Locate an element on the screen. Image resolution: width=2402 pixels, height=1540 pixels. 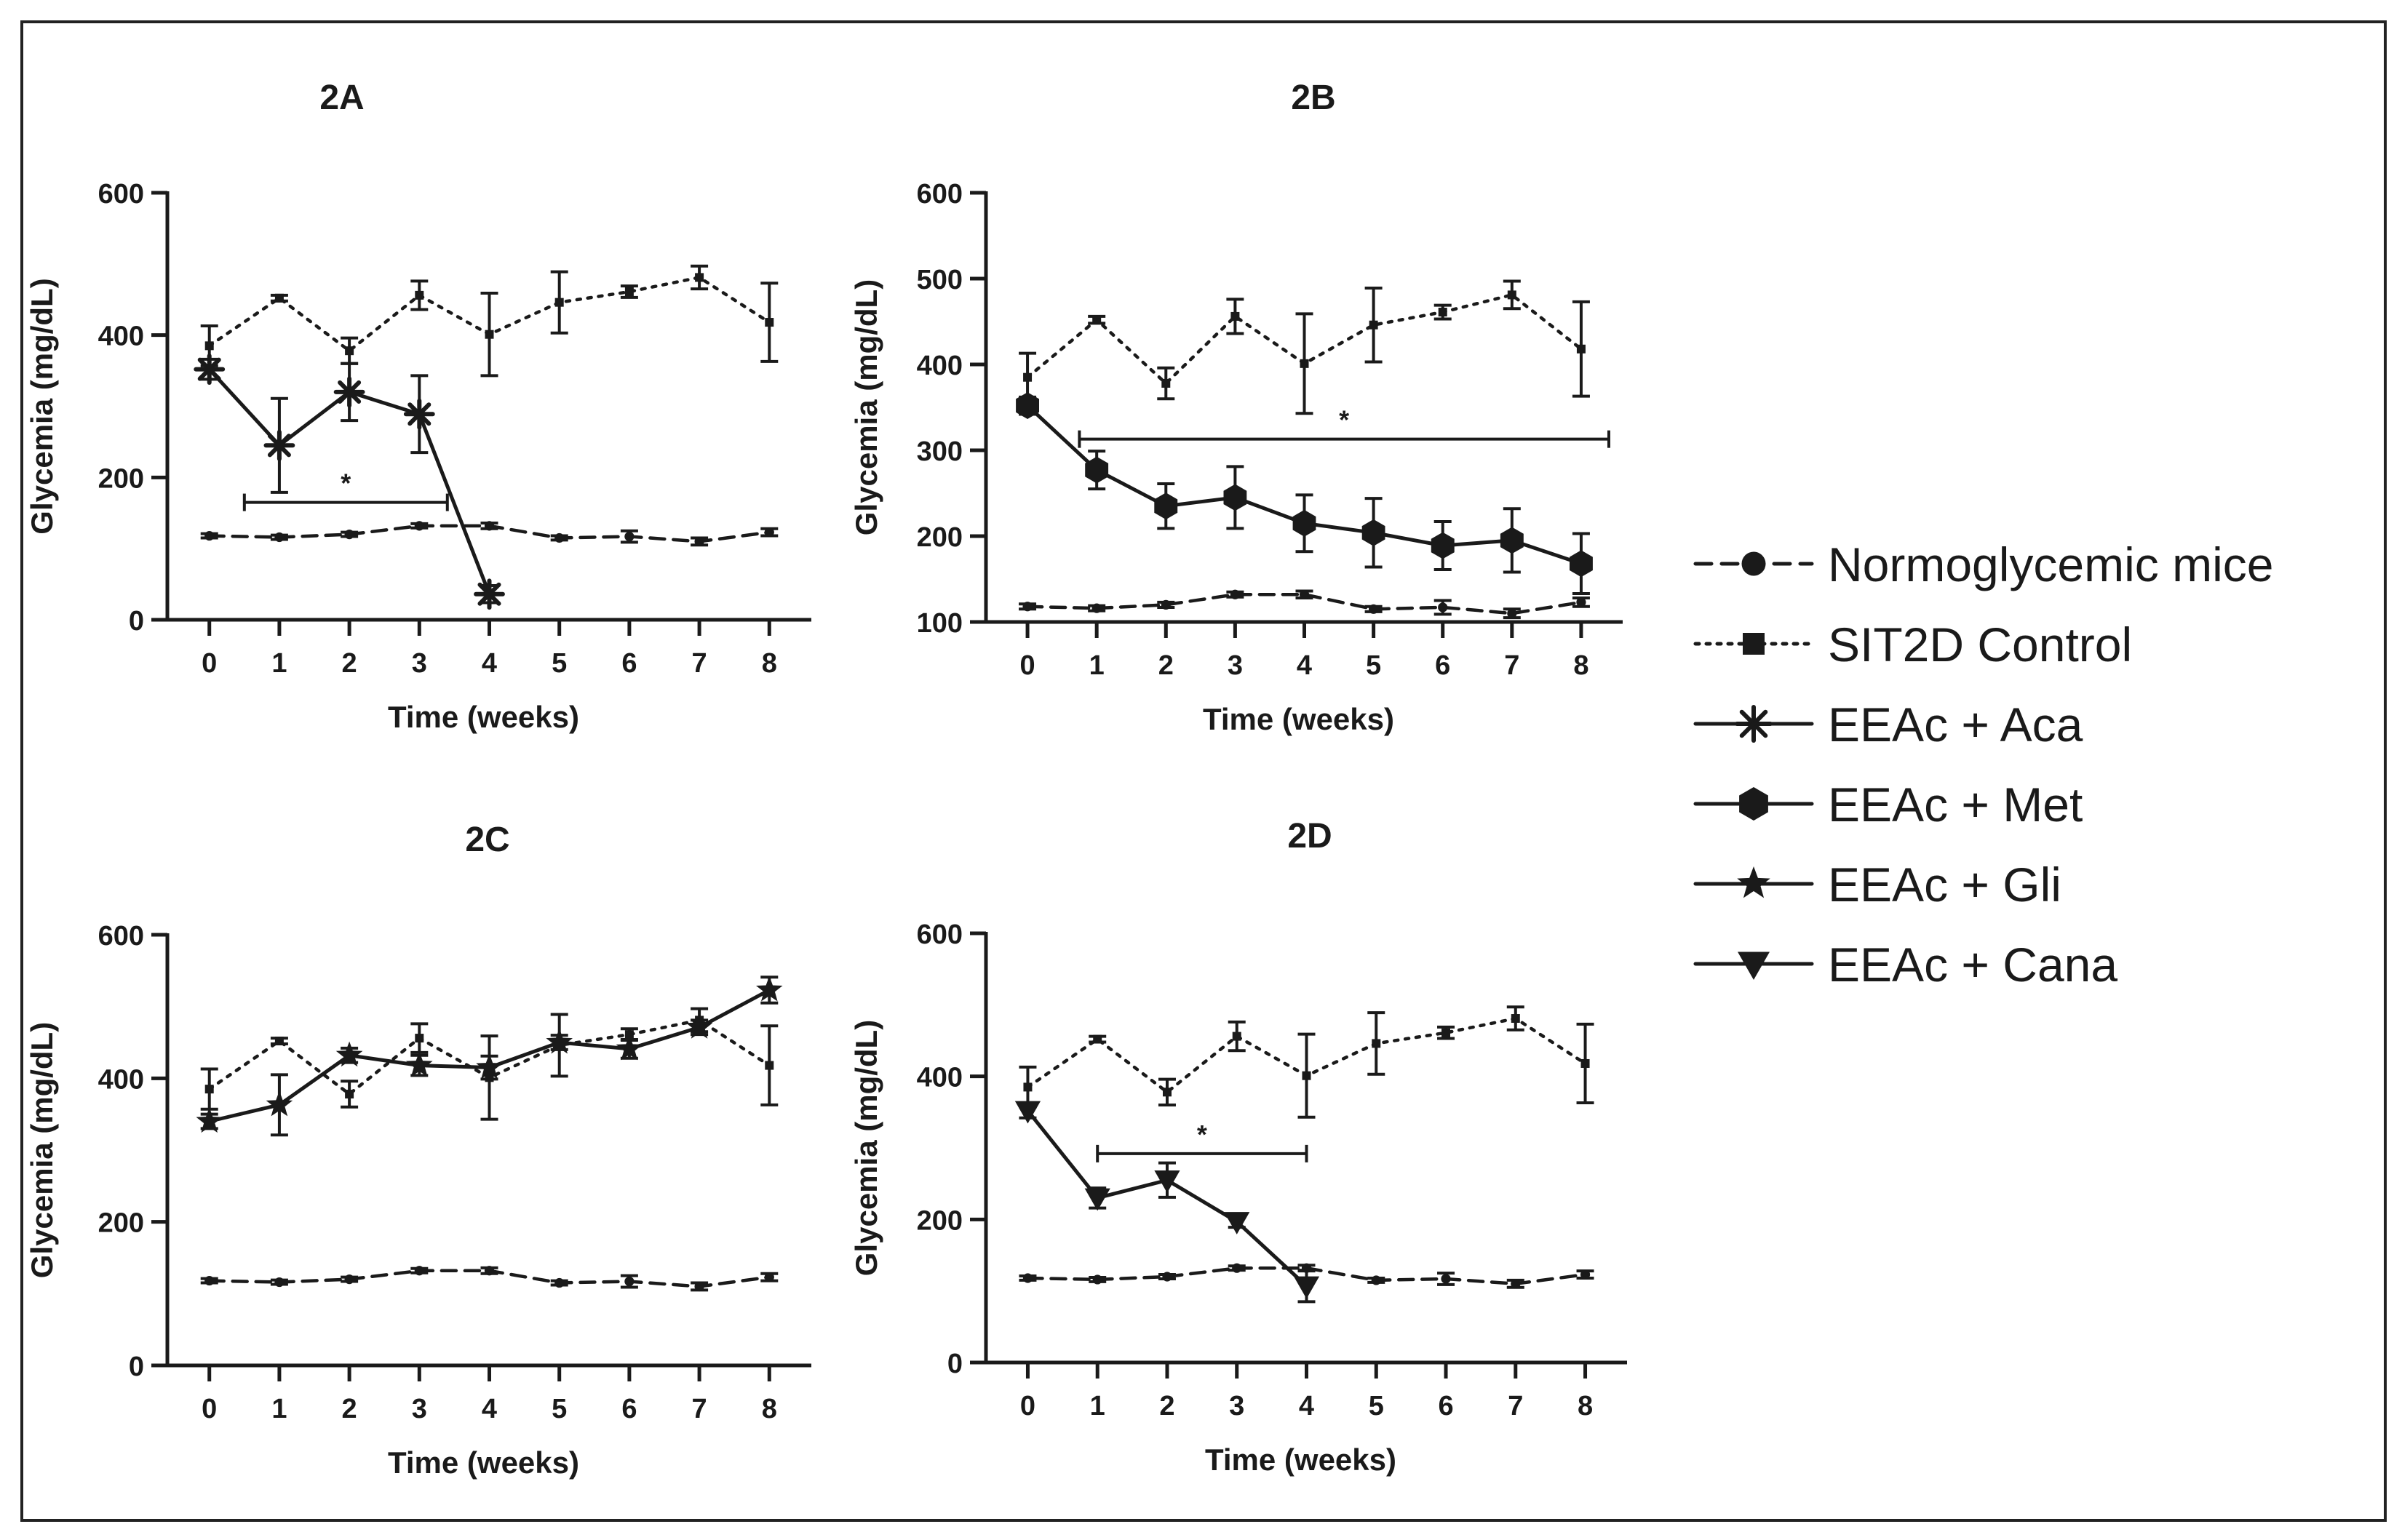
x-tick-label: 1 is located at coordinates (1097, 666).